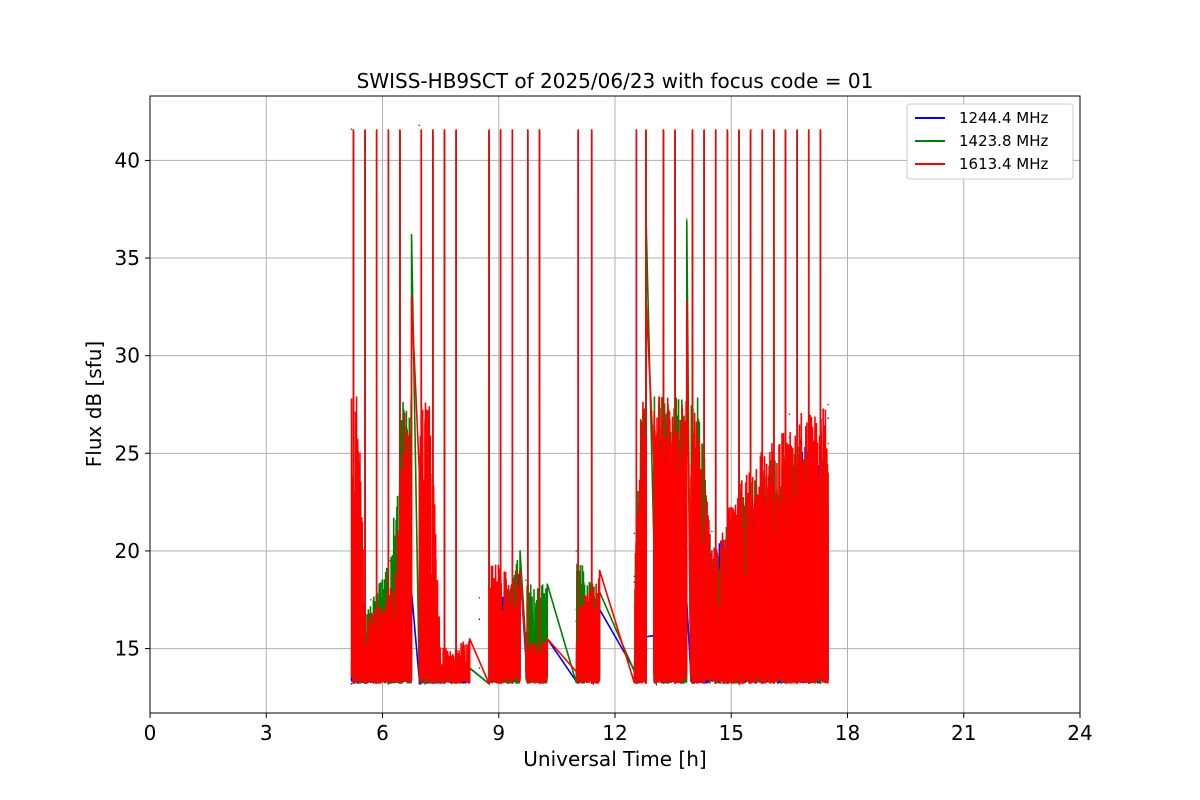  I want to click on x-tick-label: 0, so click(150, 733).